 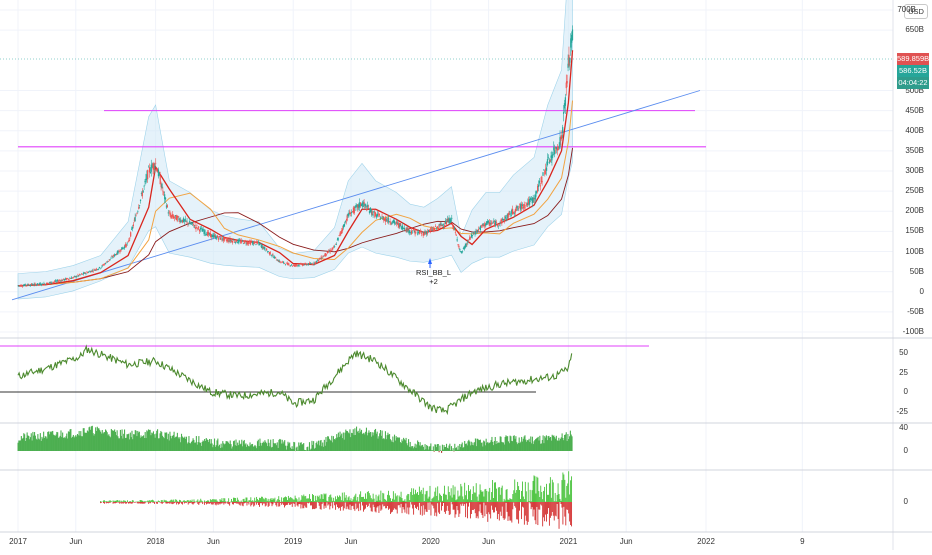 What do you see at coordinates (336, 500) in the screenshot?
I see `volume-delta-pane` at bounding box center [336, 500].